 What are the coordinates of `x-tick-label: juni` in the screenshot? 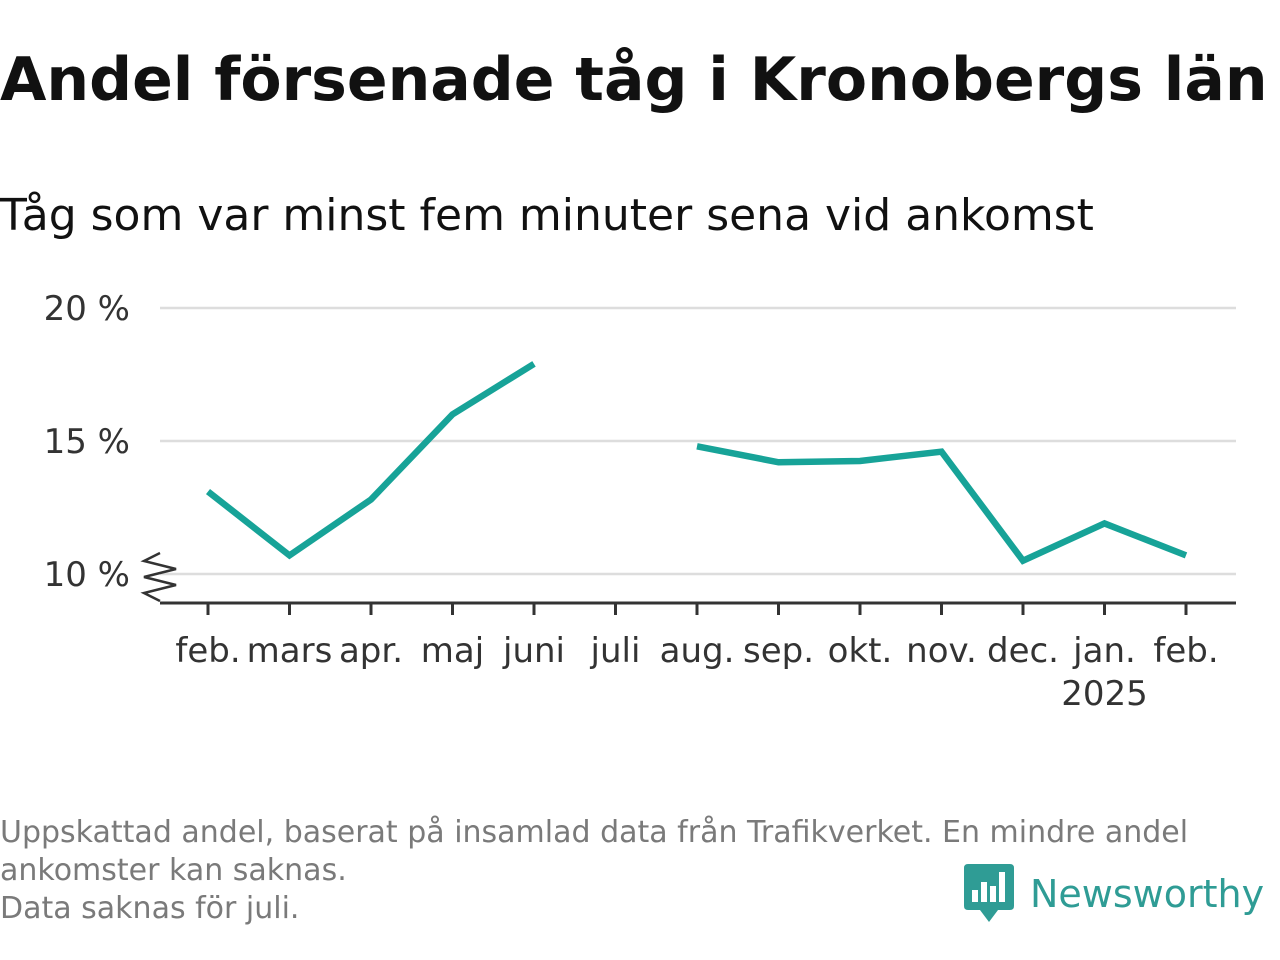 It's located at (533, 651).